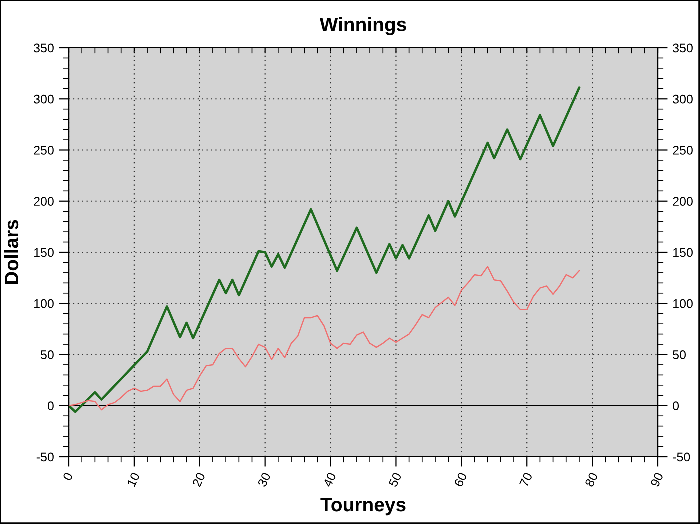  What do you see at coordinates (133, 480) in the screenshot?
I see `x-tick-label: 10` at bounding box center [133, 480].